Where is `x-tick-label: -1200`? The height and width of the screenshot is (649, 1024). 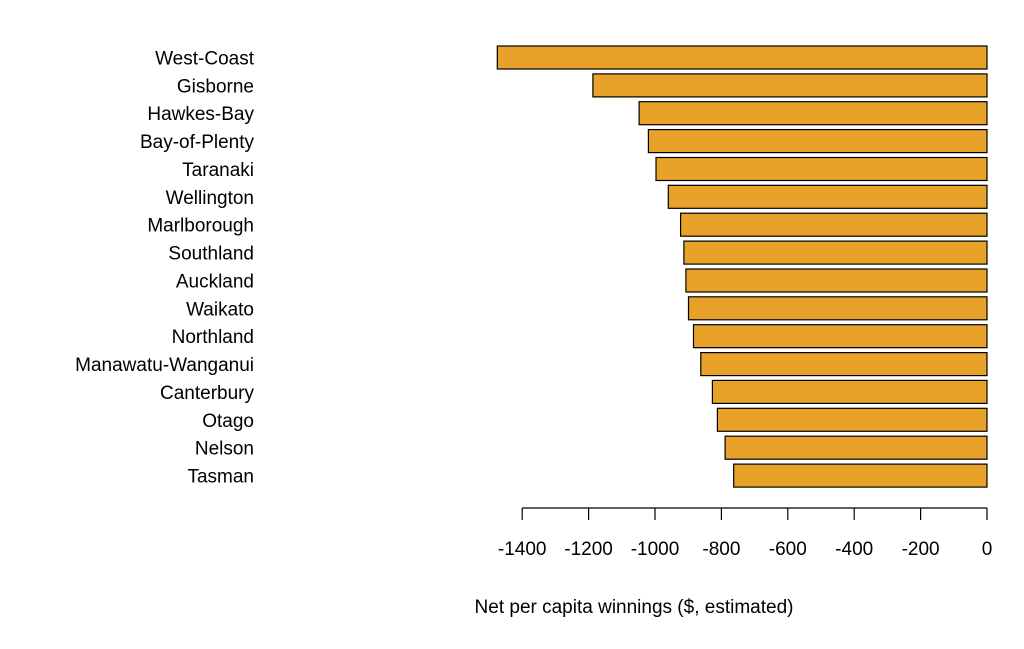 x-tick-label: -1200 is located at coordinates (588, 549).